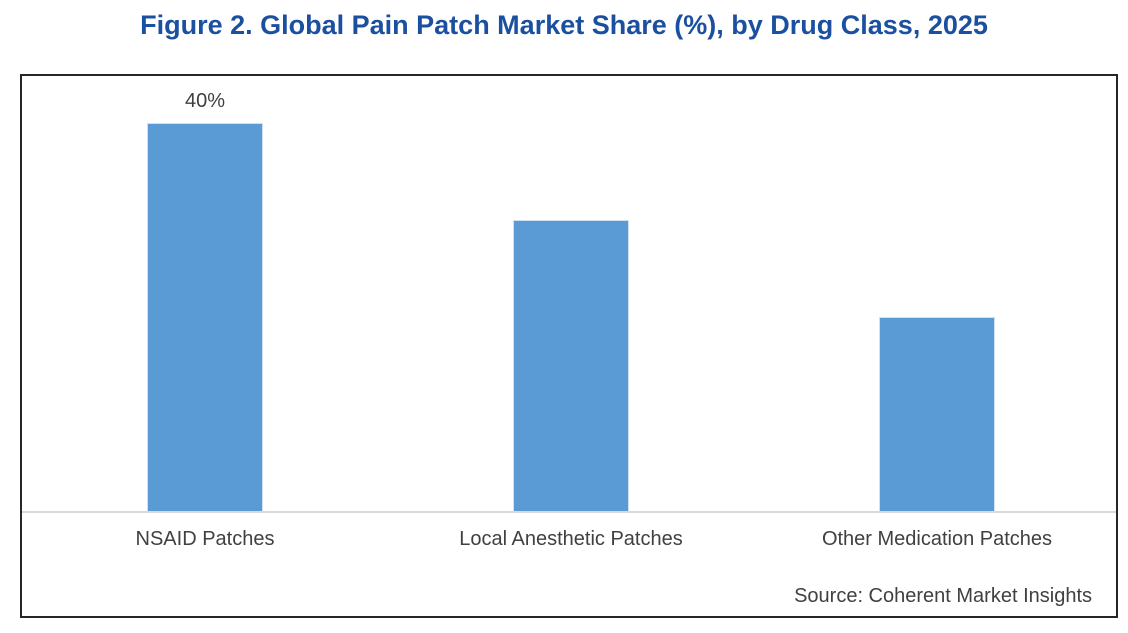 The image size is (1128, 633). Describe the element at coordinates (205, 101) in the screenshot. I see `bar-value-label-nsaid-patches: 40%` at that location.